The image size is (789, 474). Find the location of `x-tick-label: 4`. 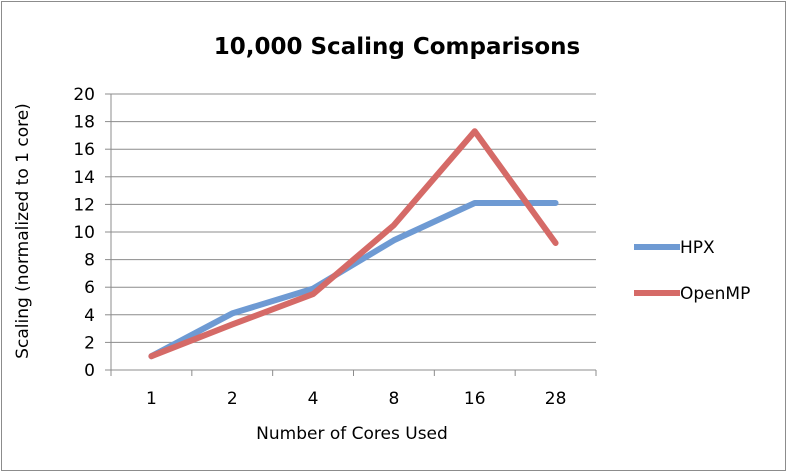

x-tick-label: 4 is located at coordinates (313, 399).